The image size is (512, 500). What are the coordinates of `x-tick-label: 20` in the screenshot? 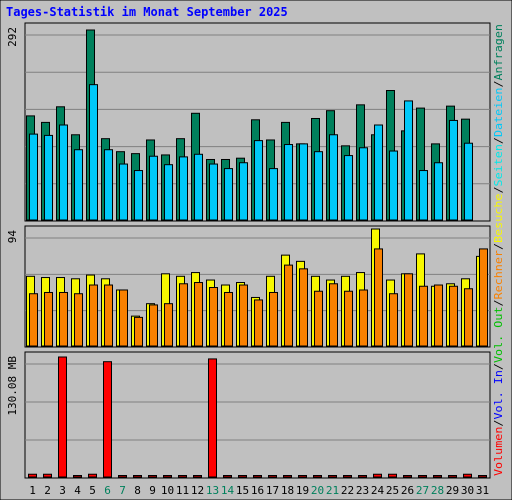 It's located at (317, 490).